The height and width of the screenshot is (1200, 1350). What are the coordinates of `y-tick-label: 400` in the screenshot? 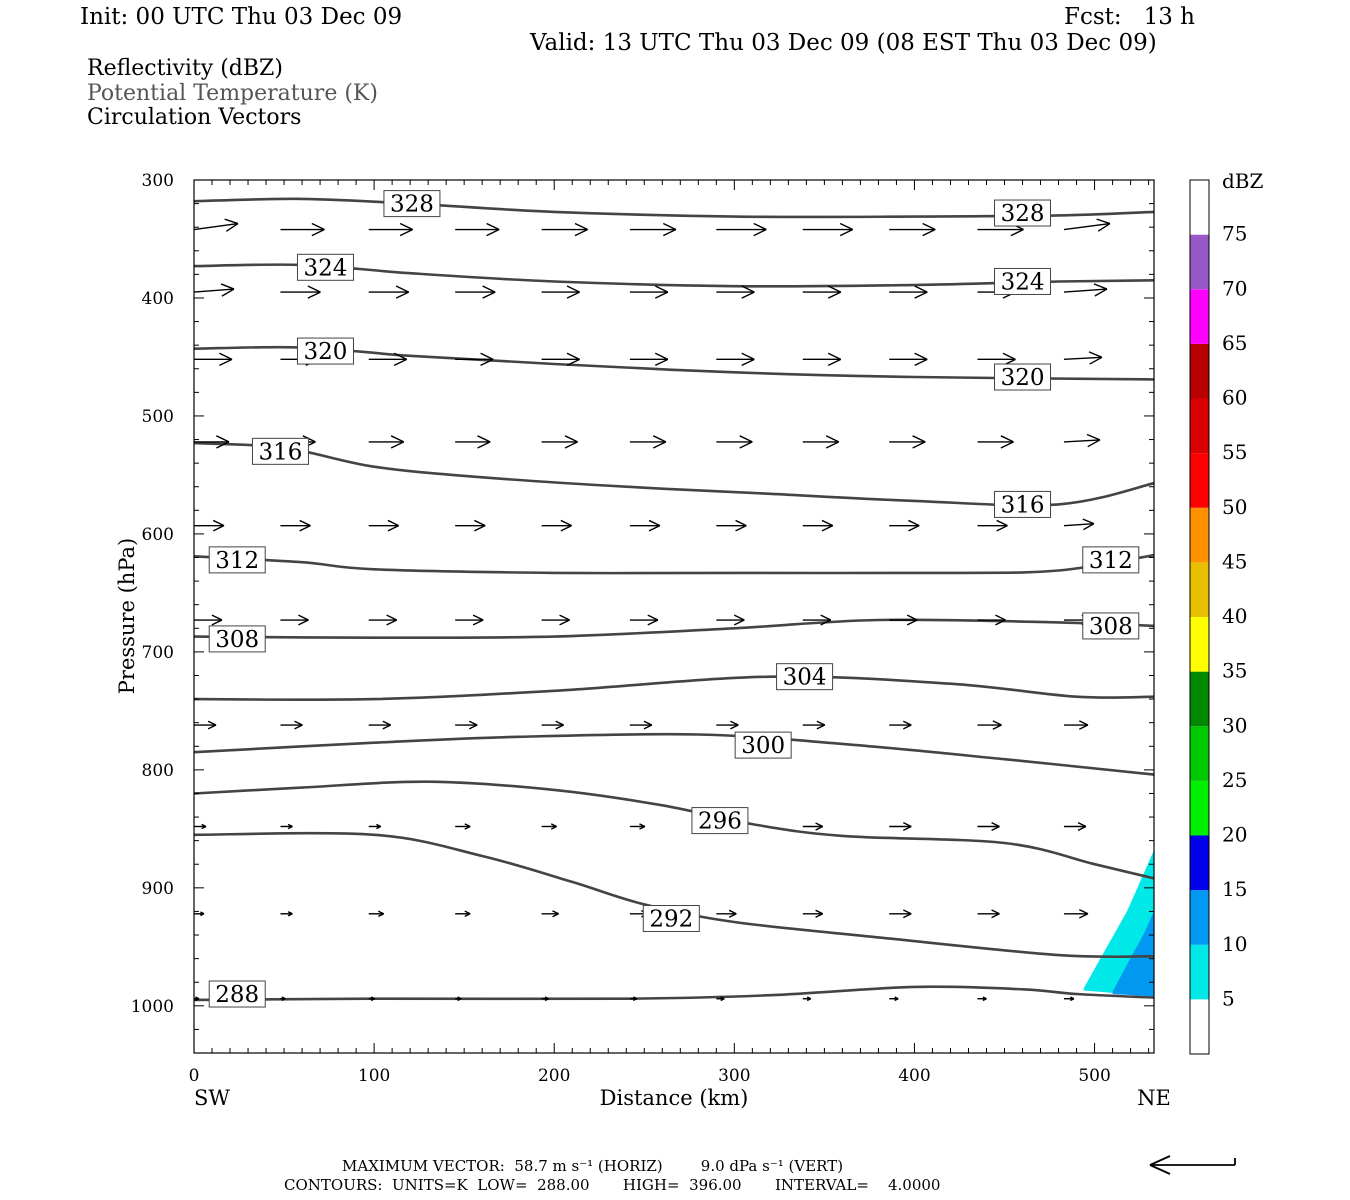 It's located at (158, 299).